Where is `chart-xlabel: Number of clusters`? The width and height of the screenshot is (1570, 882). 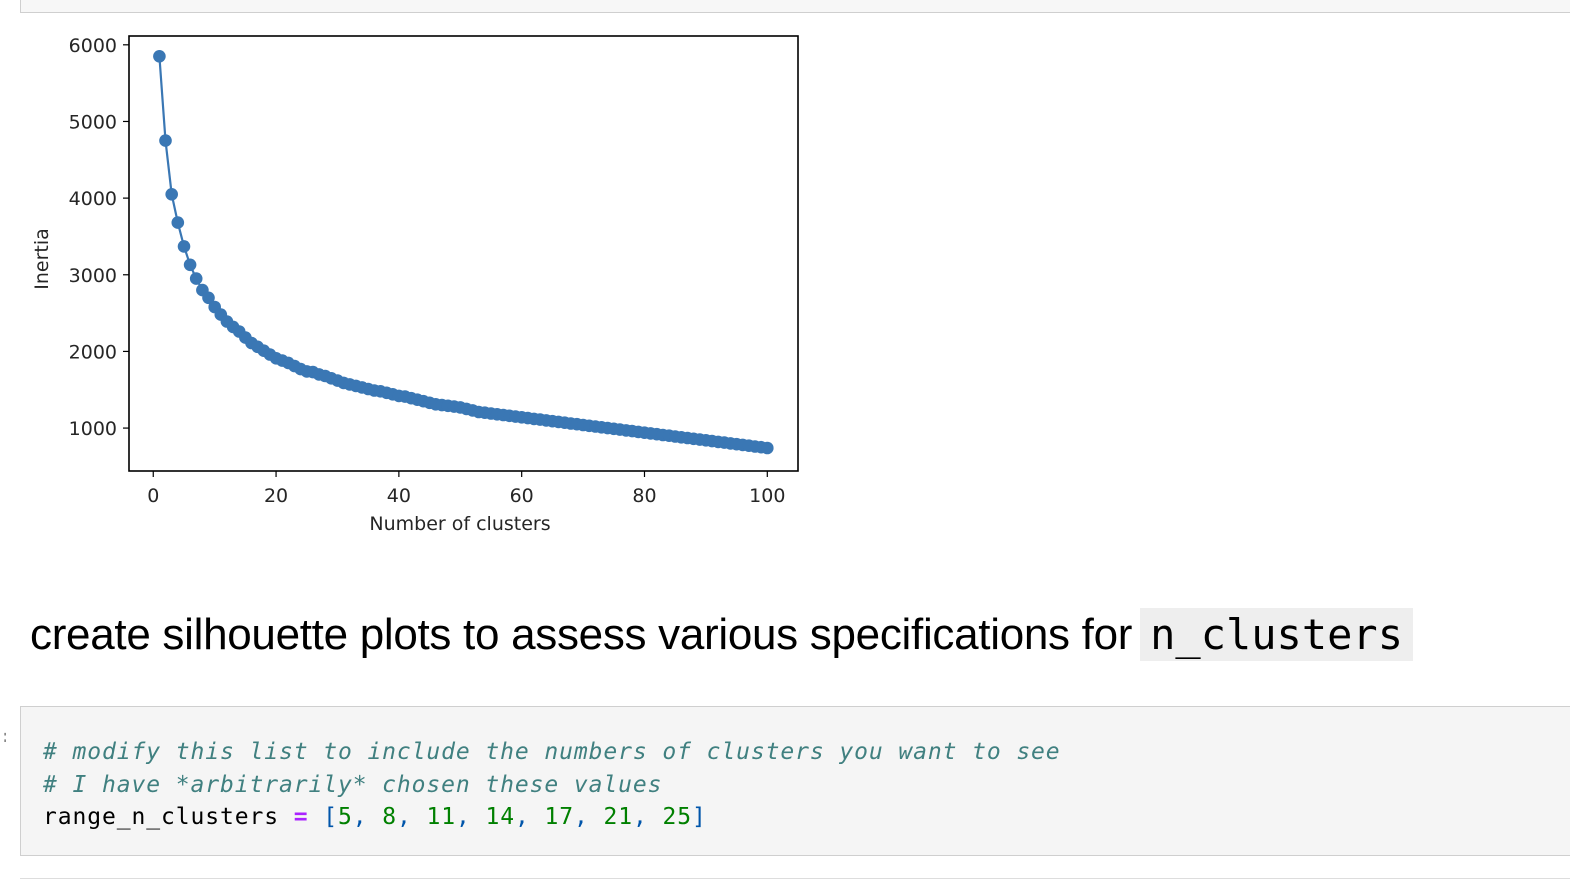 chart-xlabel: Number of clusters is located at coordinates (459, 524).